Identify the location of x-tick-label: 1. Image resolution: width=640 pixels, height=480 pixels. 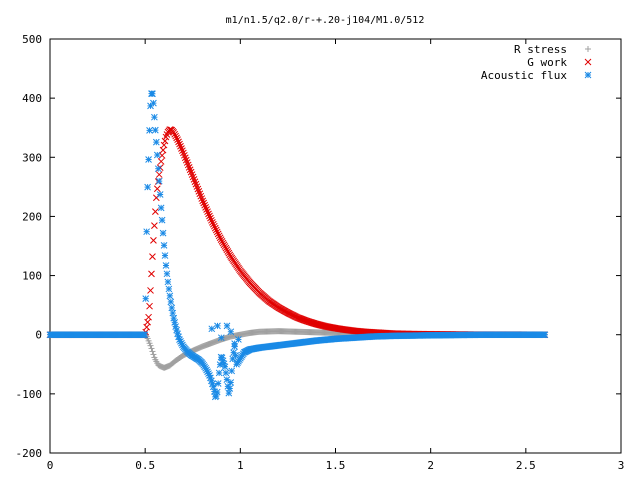
(240, 465).